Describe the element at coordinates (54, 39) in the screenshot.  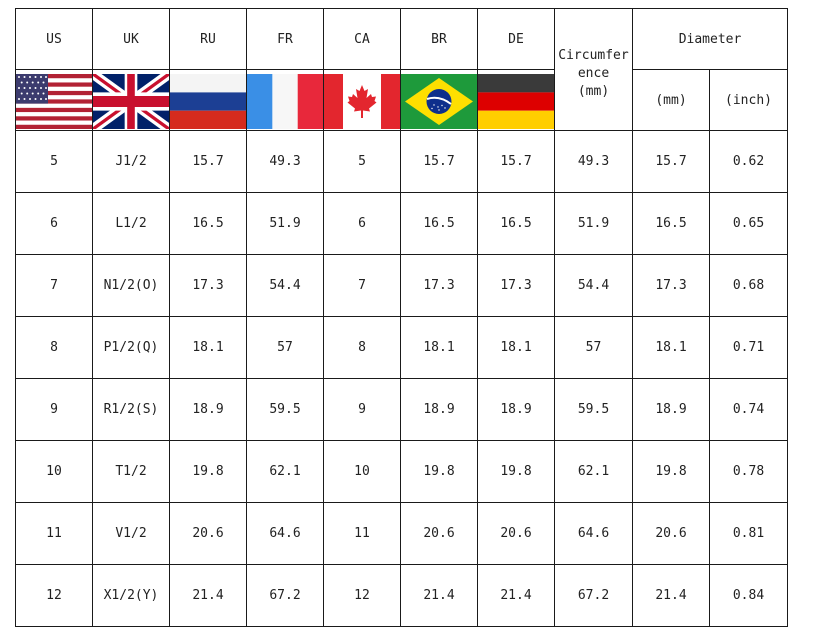
I see `header-us: US` at that location.